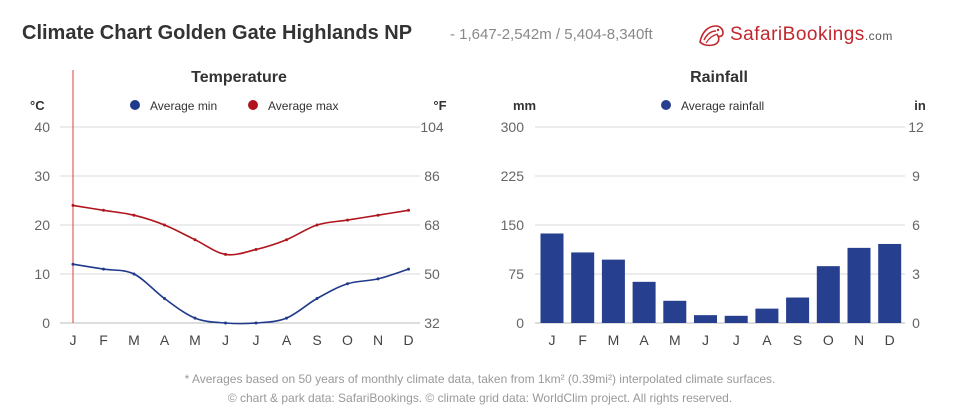 The width and height of the screenshot is (960, 417). I want to click on temp-y-tick-left: 30, so click(42, 176).